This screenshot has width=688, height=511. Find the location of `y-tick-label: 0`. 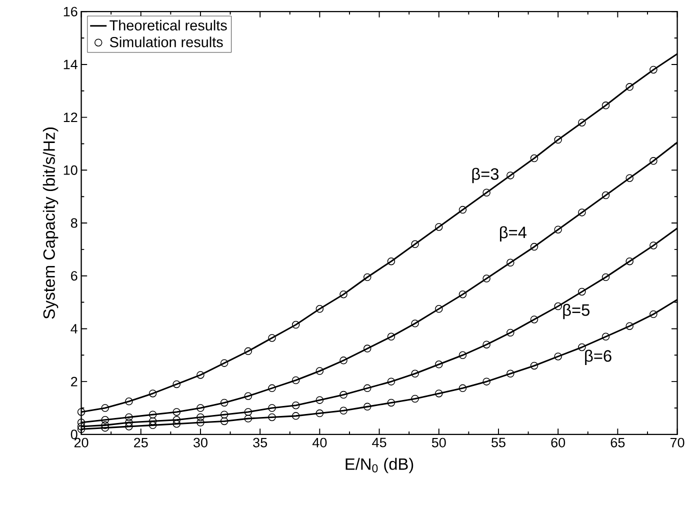

y-tick-label: 0 is located at coordinates (74, 435).